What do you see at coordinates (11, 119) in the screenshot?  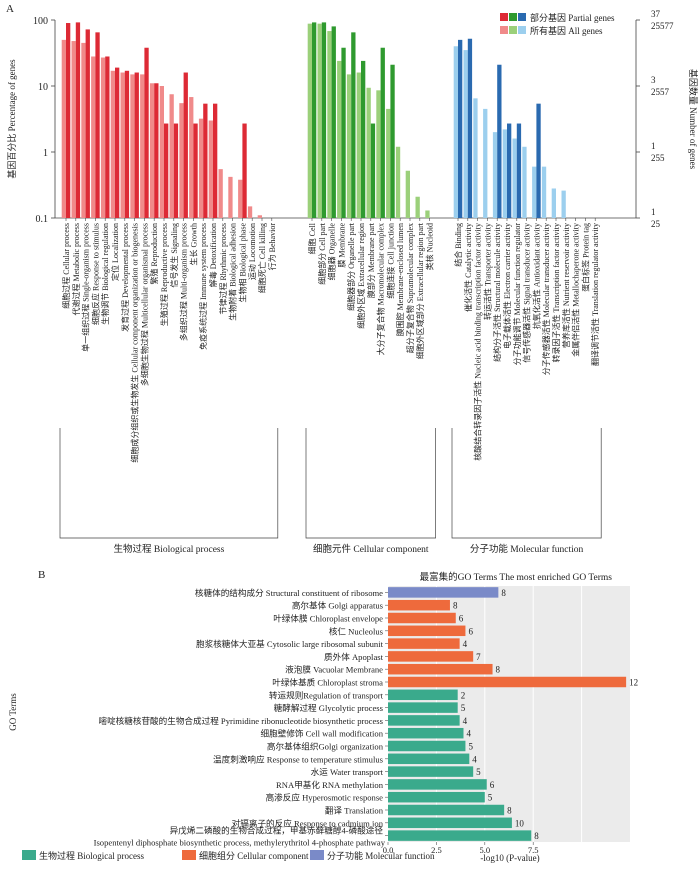 I see `y-left-axis-title: 基因百分比 Percentage of genes` at bounding box center [11, 119].